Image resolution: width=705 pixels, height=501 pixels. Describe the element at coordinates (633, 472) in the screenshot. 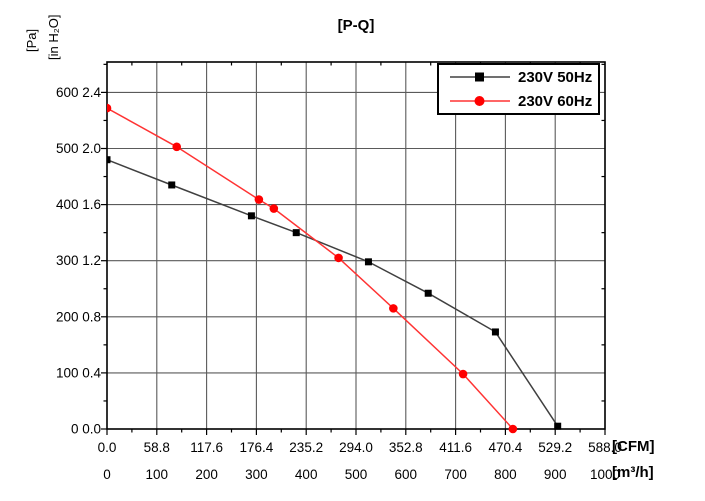

I see `x-axis-unit-m3h: [m³/h]` at that location.